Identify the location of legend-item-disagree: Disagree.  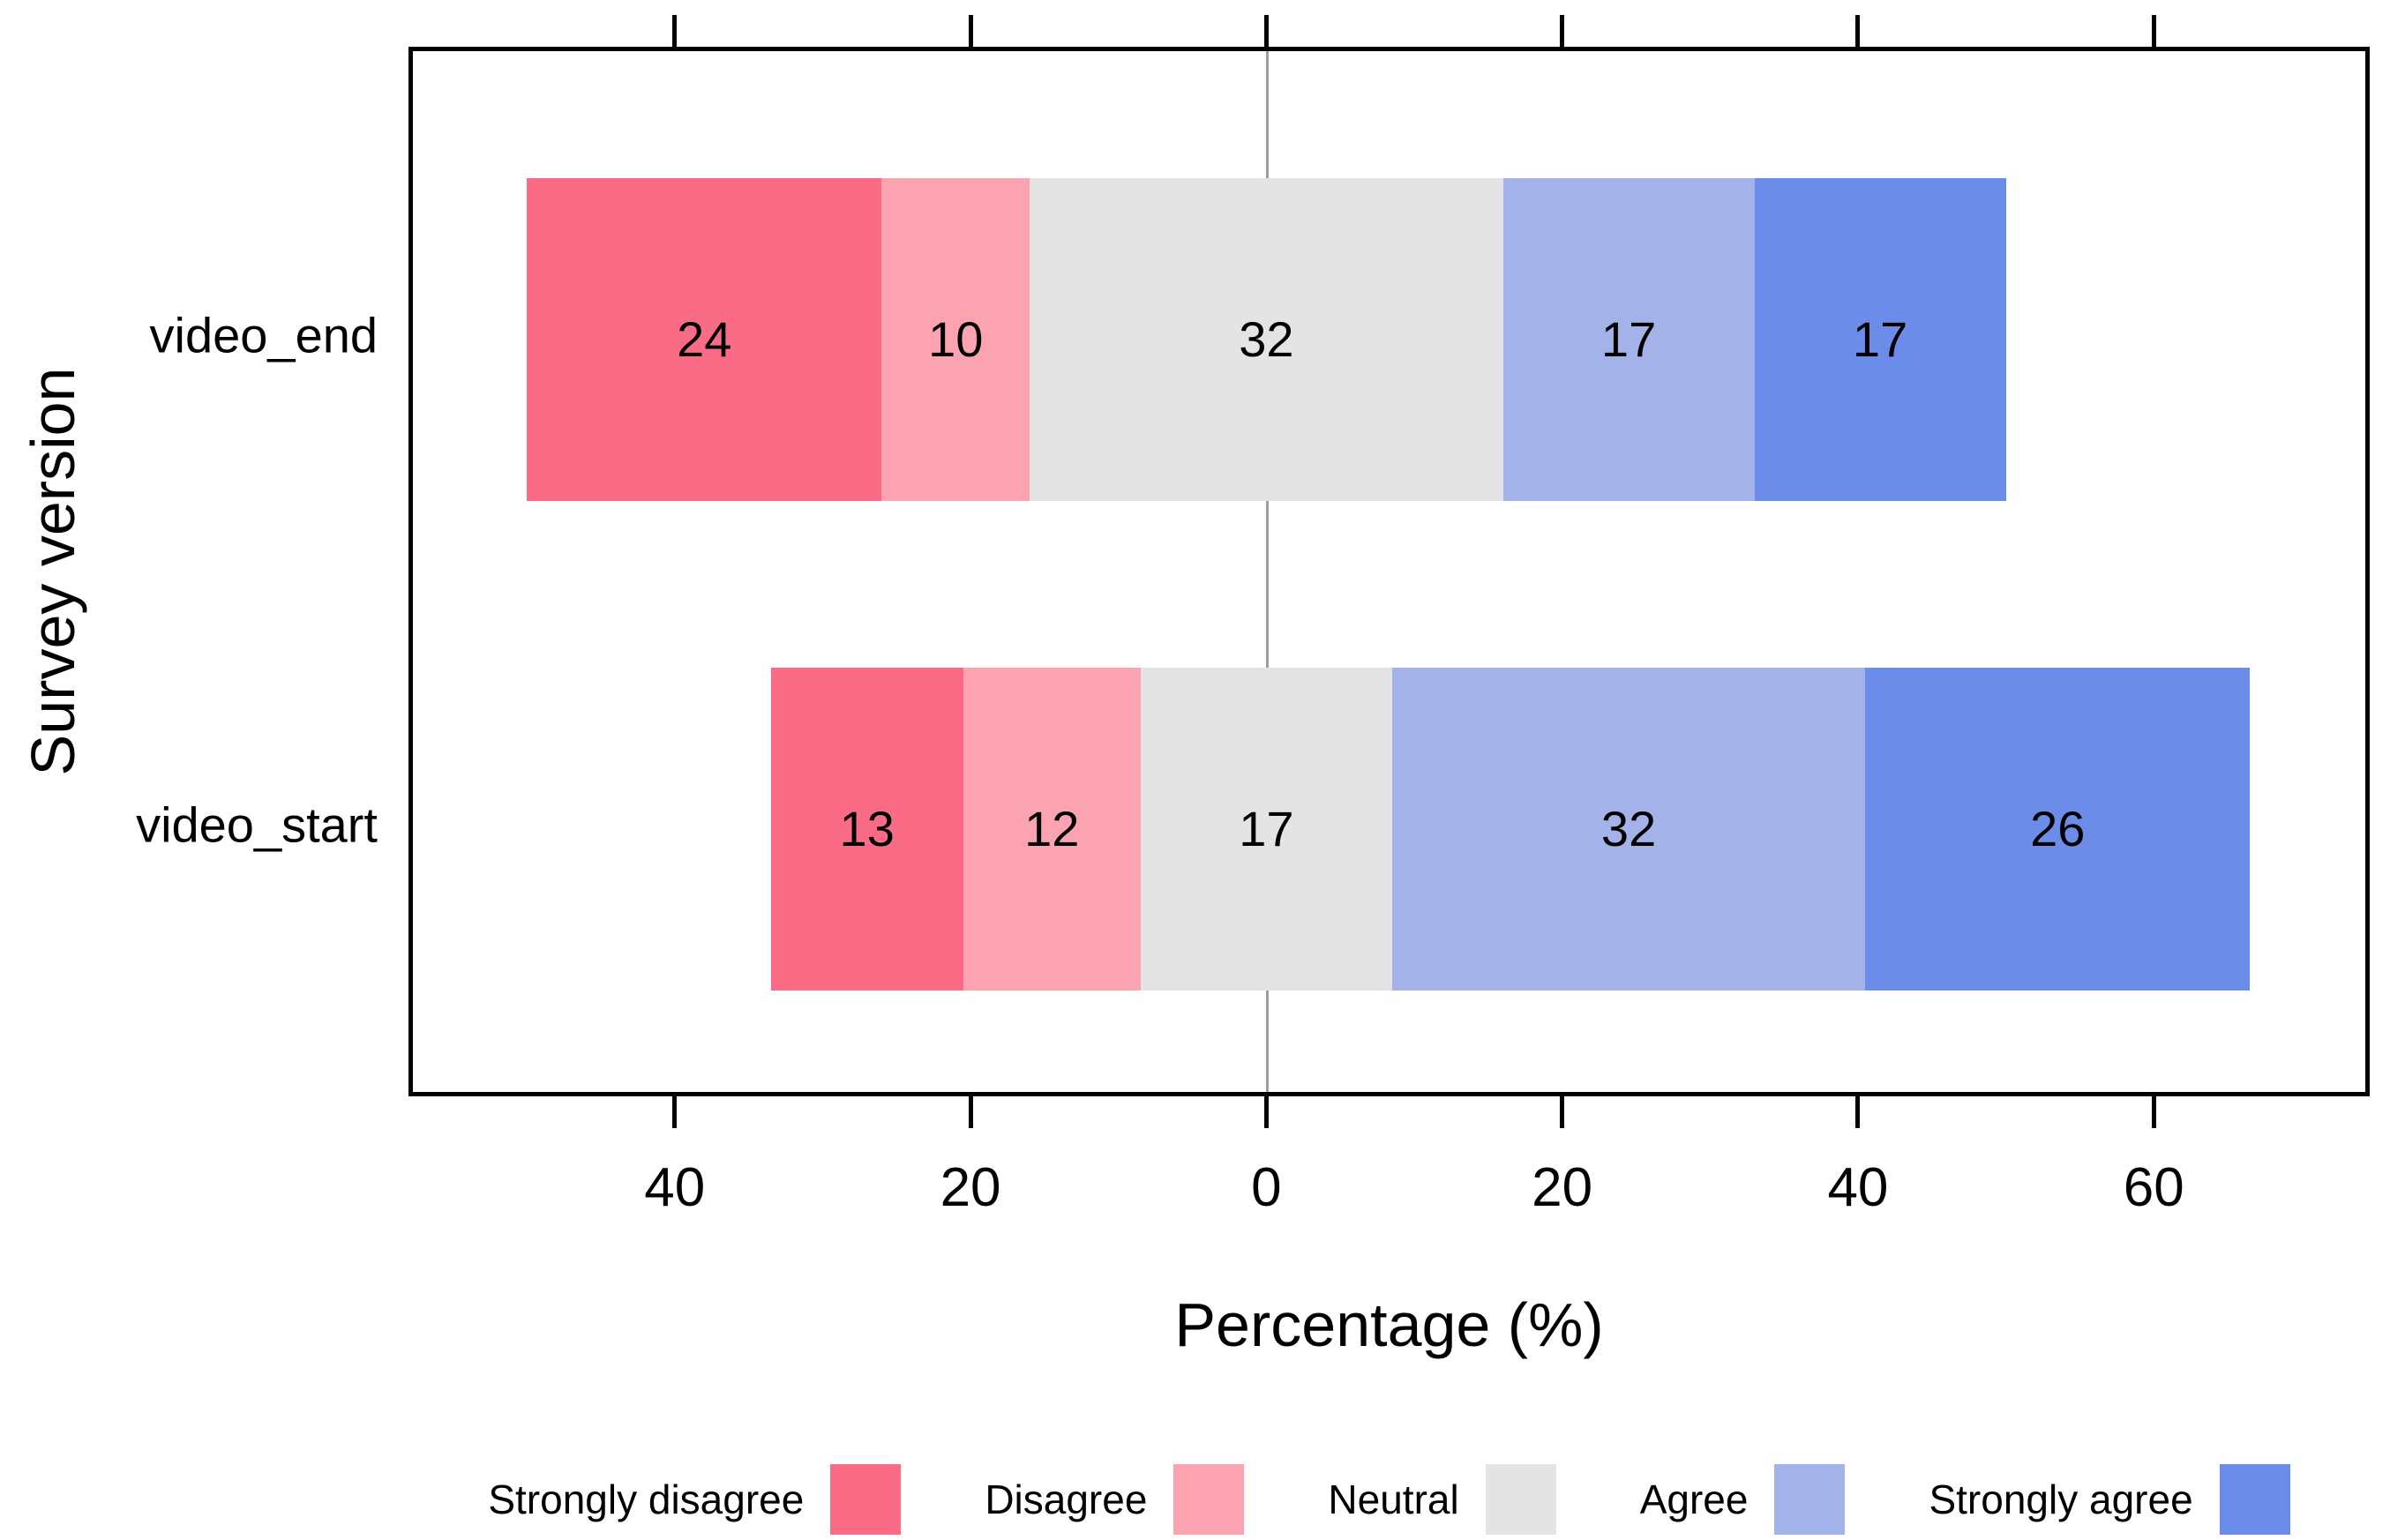
(1115, 1499).